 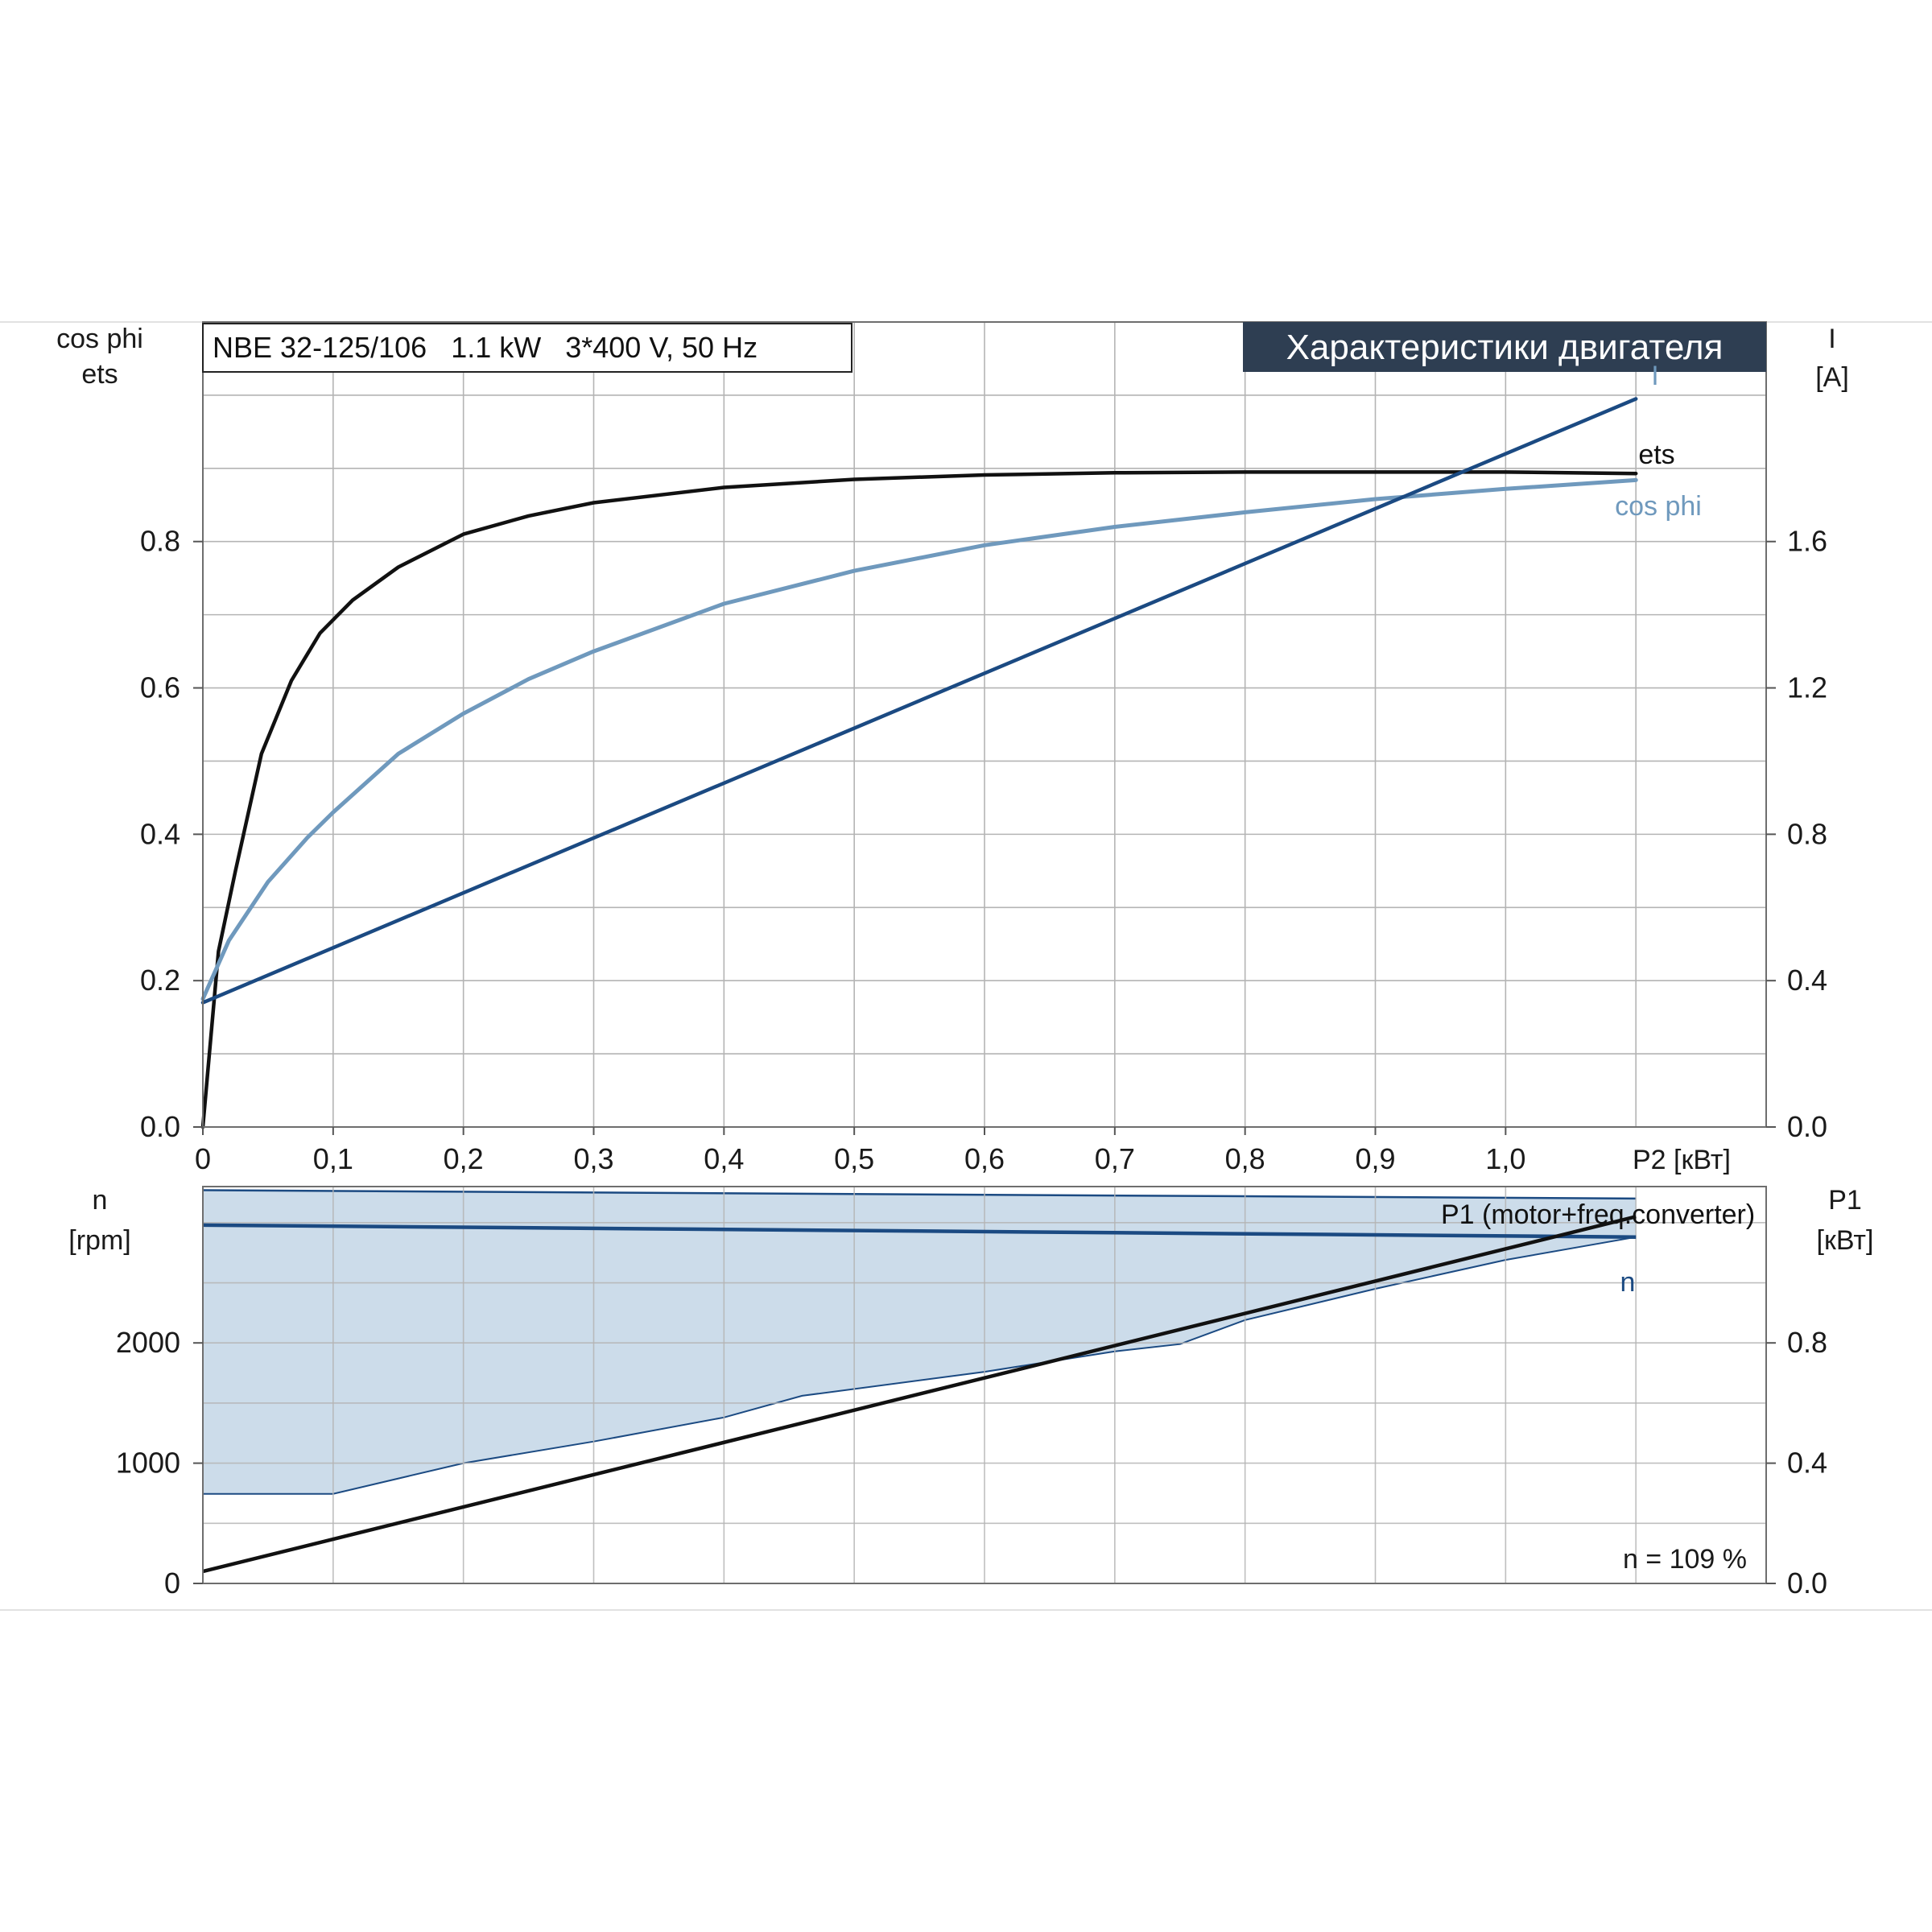 I want to click on right-tick-label: 1.2, so click(x=1807, y=687).